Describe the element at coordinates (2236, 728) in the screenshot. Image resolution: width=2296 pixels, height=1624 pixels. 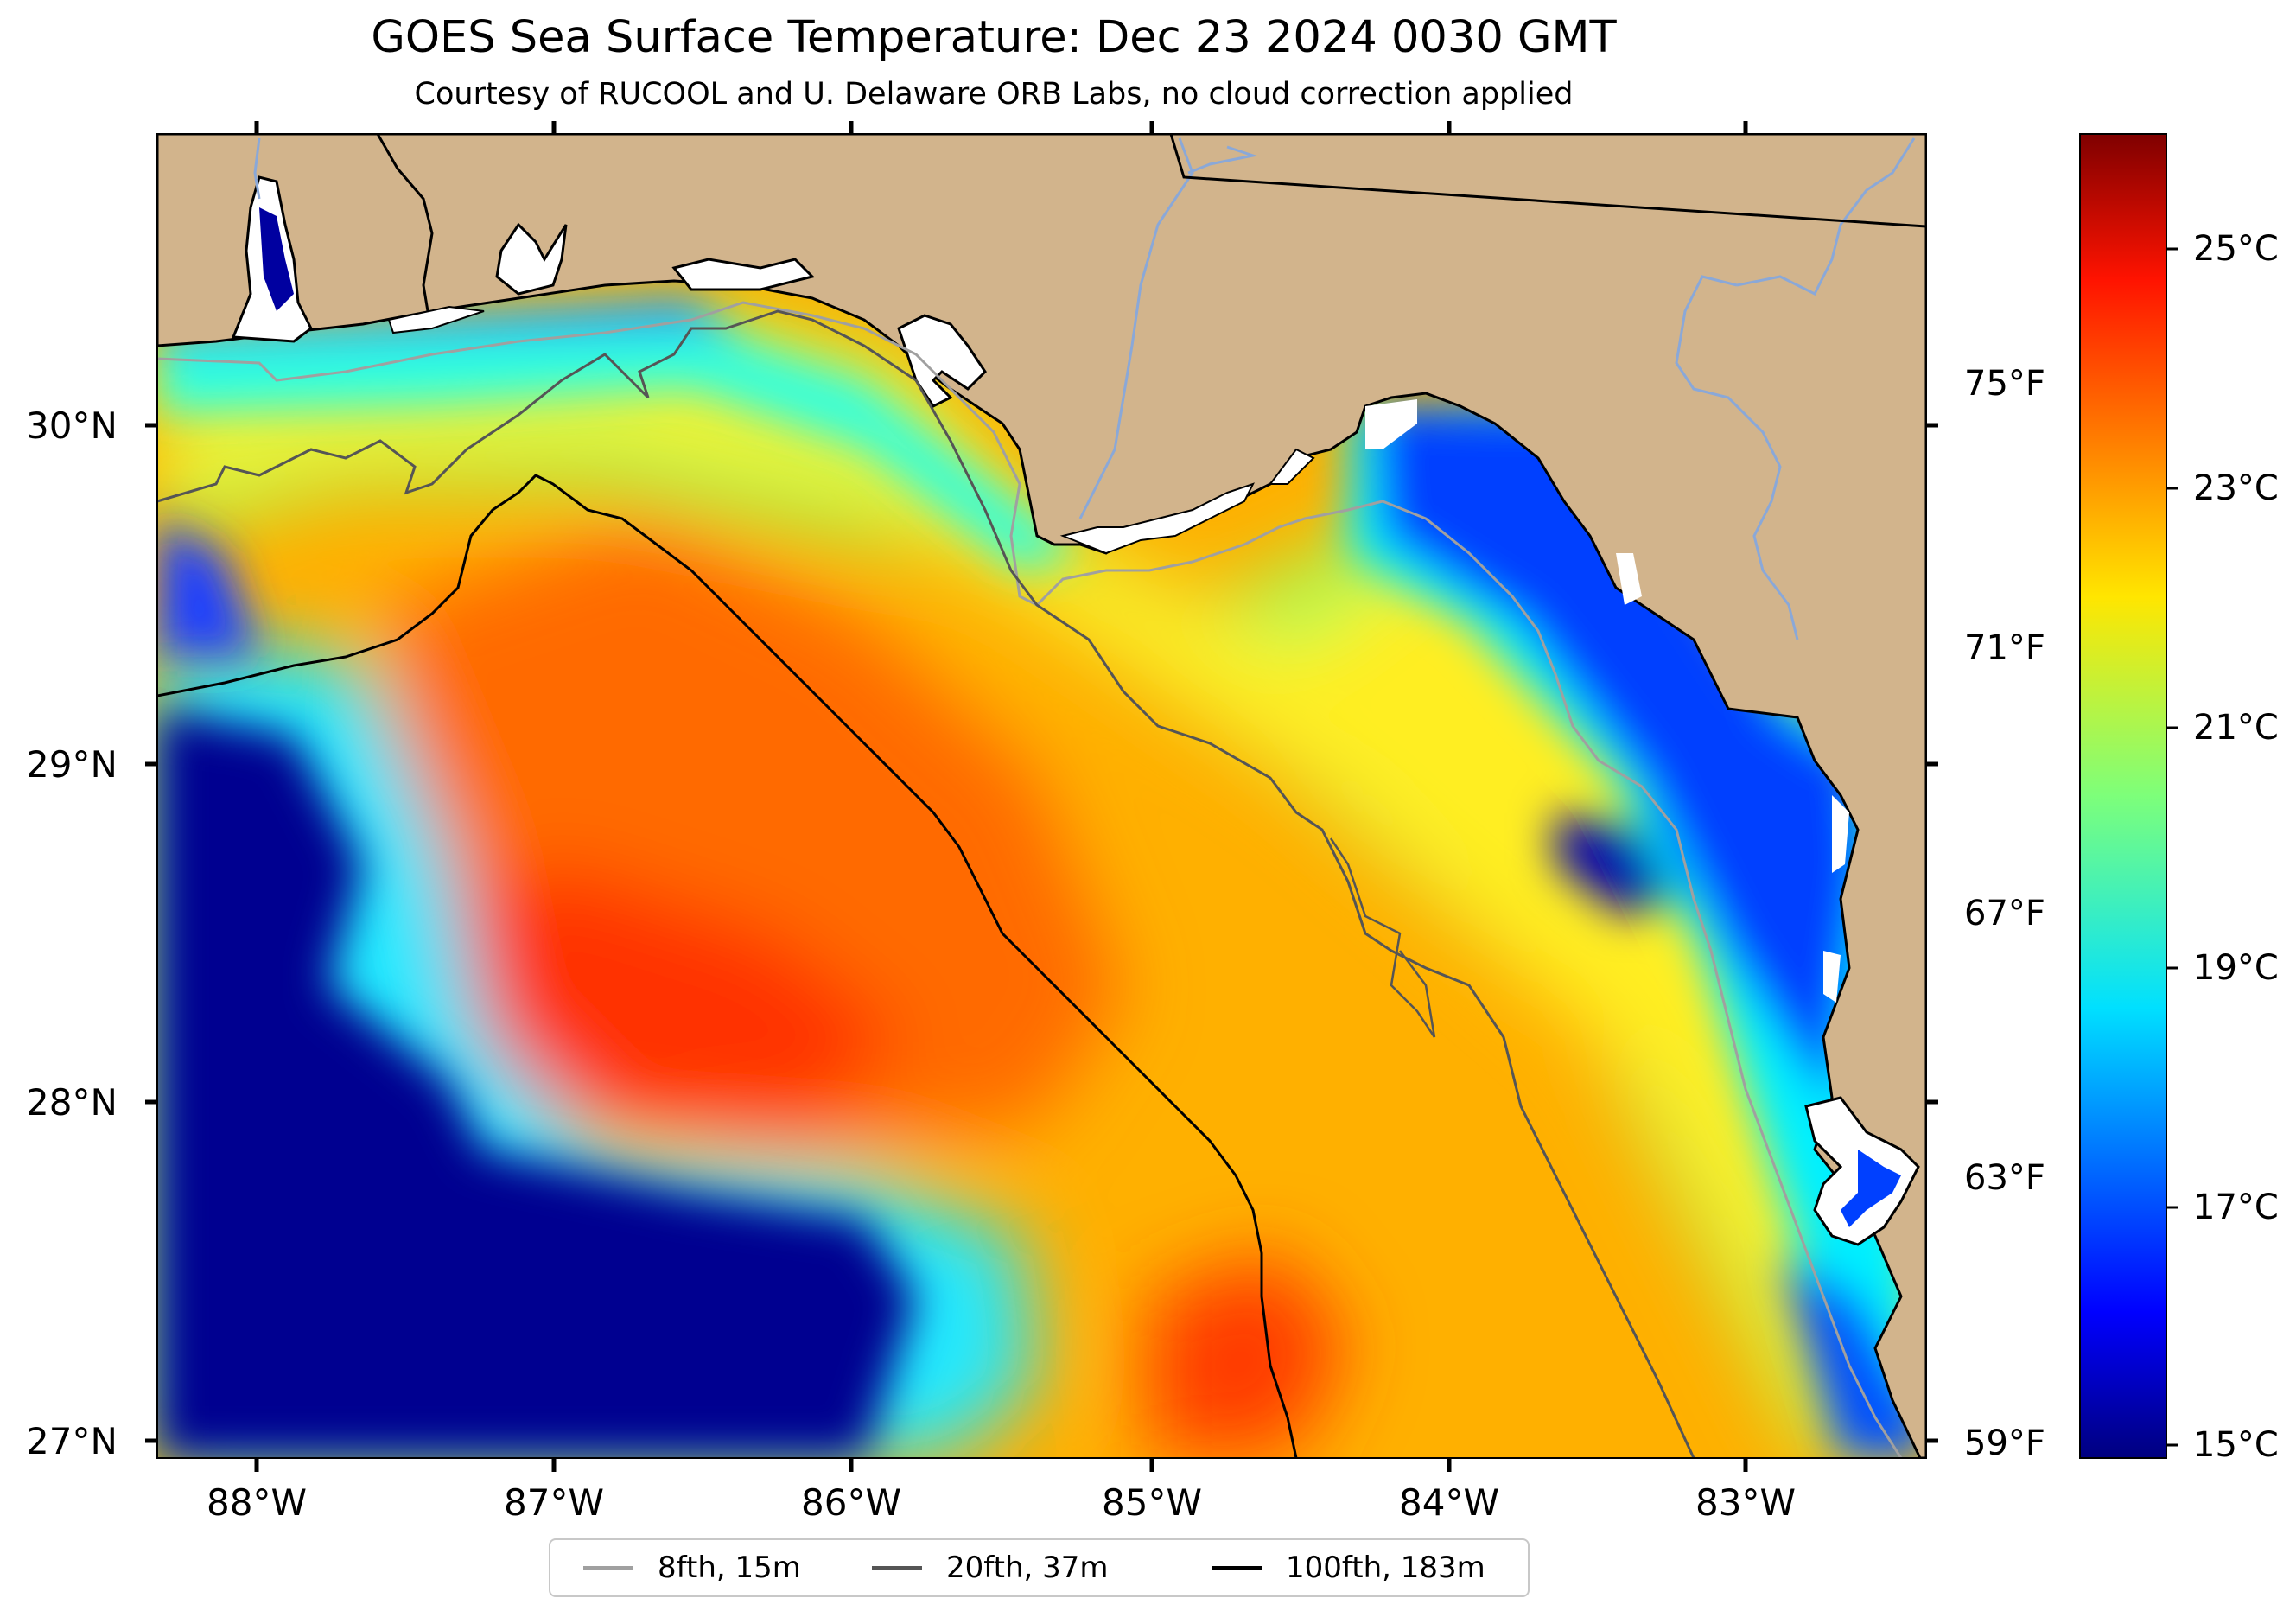
I see `colorbar-c-label-21: 21°C` at that location.